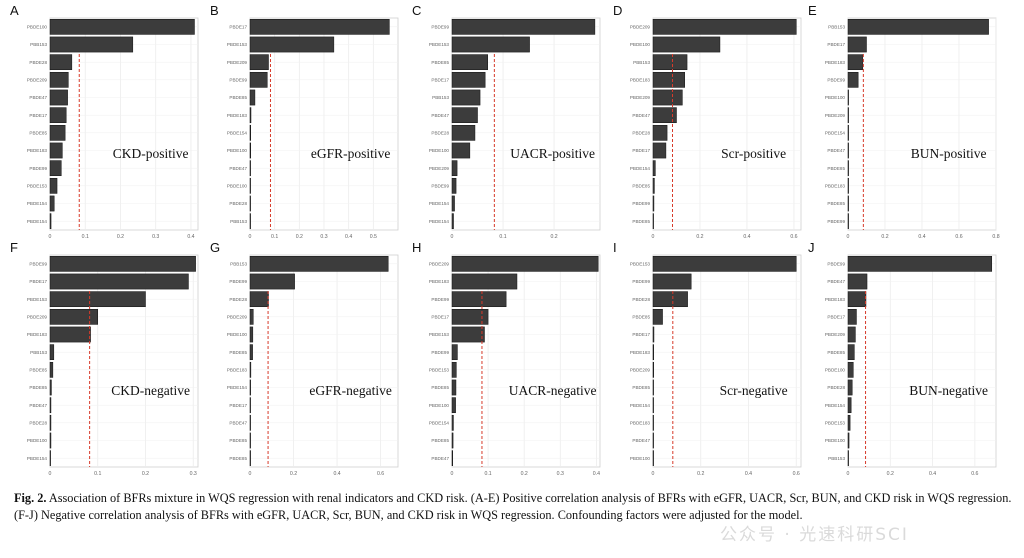 The height and width of the screenshot is (558, 1024). Describe the element at coordinates (151, 153) in the screenshot. I see `panel-title: CKD-positive` at that location.